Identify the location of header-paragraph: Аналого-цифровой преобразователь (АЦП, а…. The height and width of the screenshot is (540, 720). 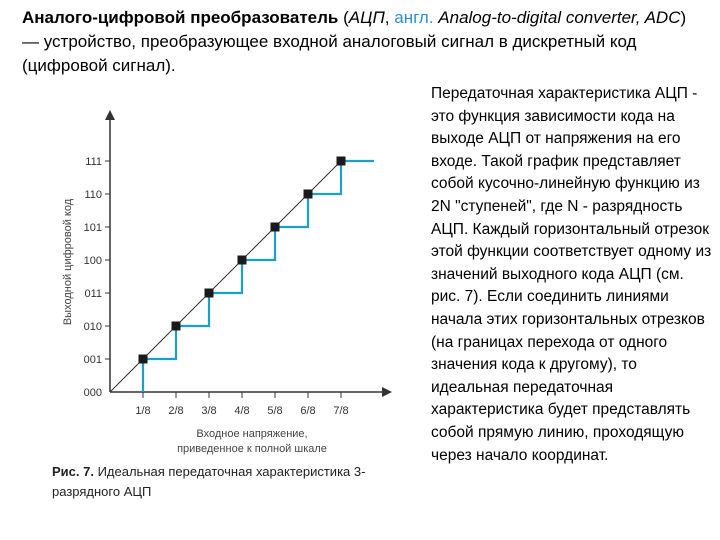
(362, 42).